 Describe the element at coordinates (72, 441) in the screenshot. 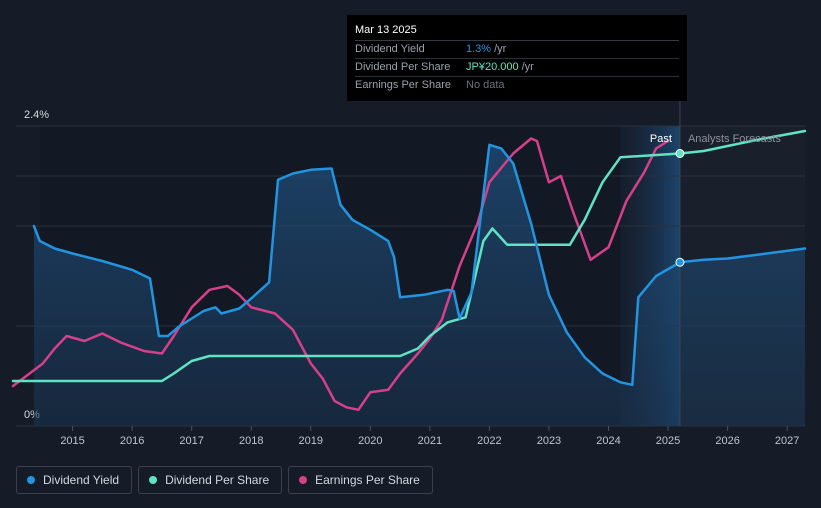

I see `x-tick-label: 2015` at that location.